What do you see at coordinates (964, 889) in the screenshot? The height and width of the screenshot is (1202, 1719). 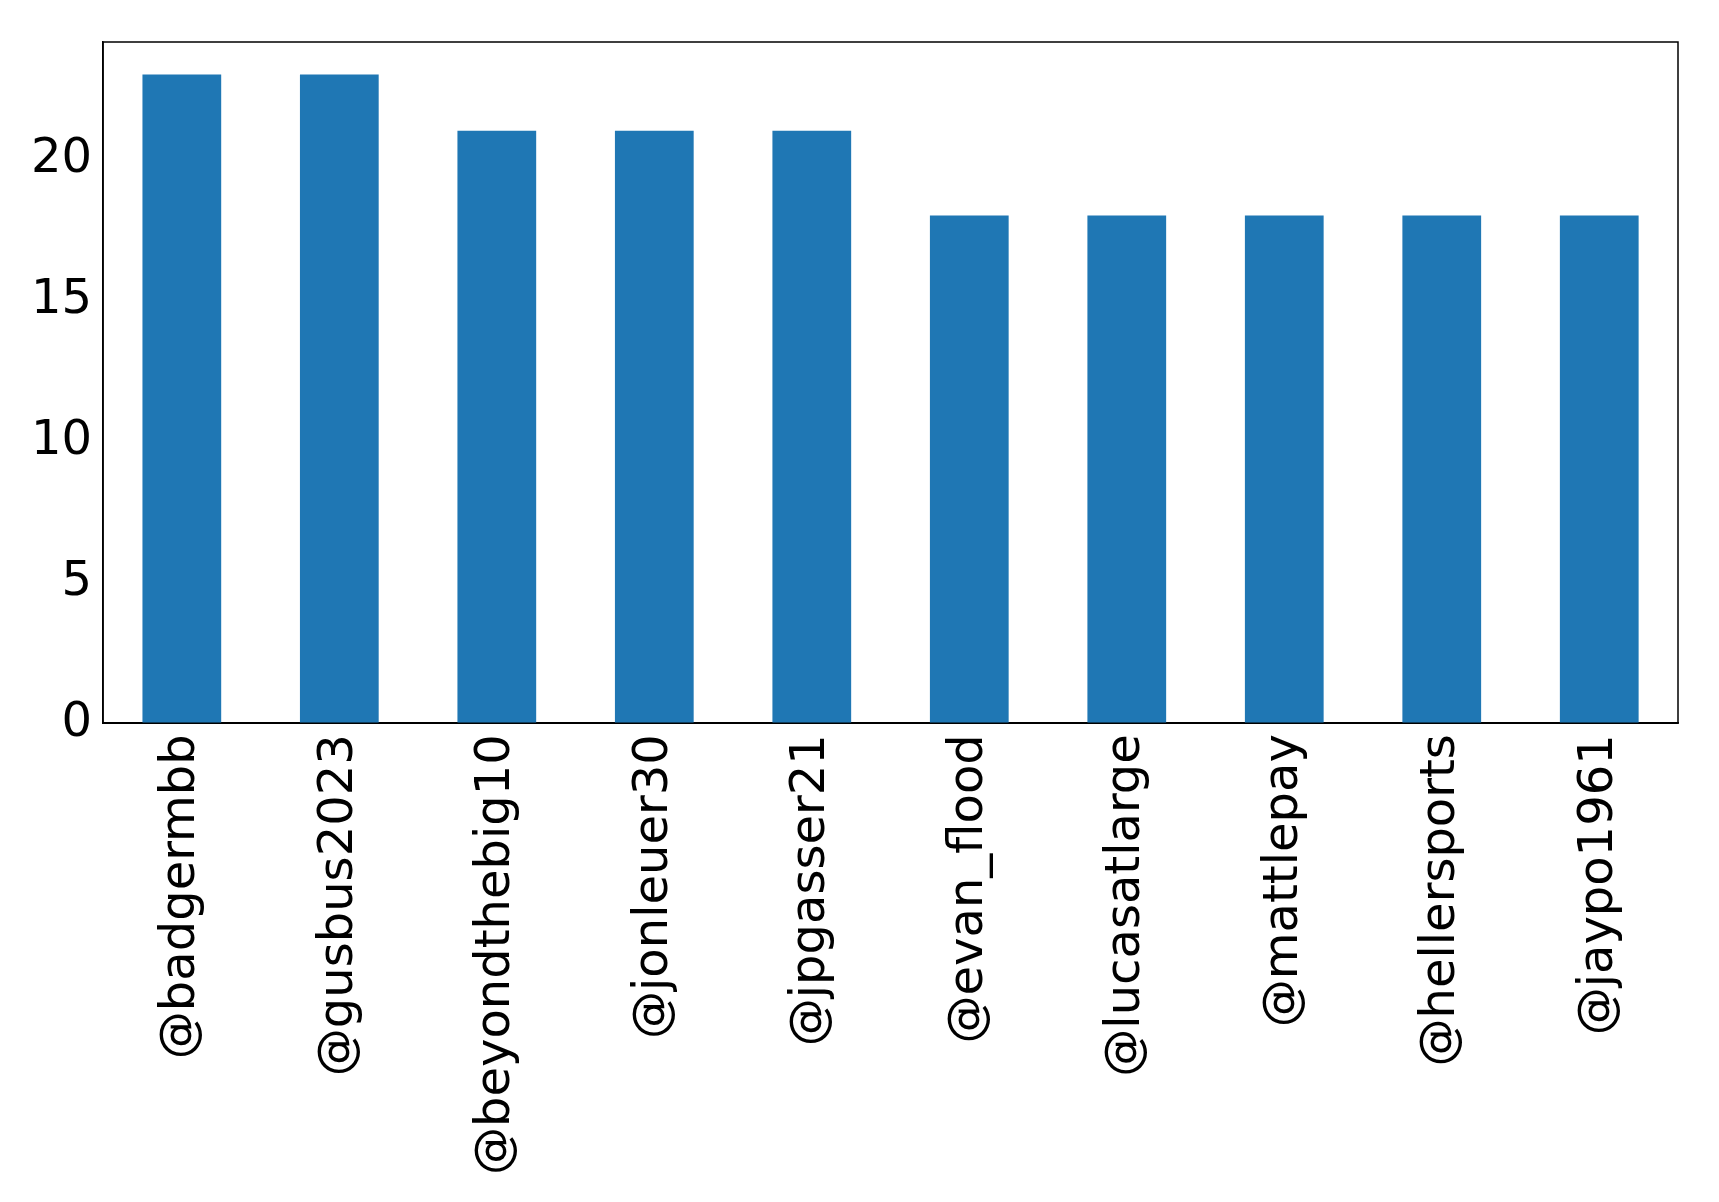 I see `x-tick-label: @evan_flood` at bounding box center [964, 889].